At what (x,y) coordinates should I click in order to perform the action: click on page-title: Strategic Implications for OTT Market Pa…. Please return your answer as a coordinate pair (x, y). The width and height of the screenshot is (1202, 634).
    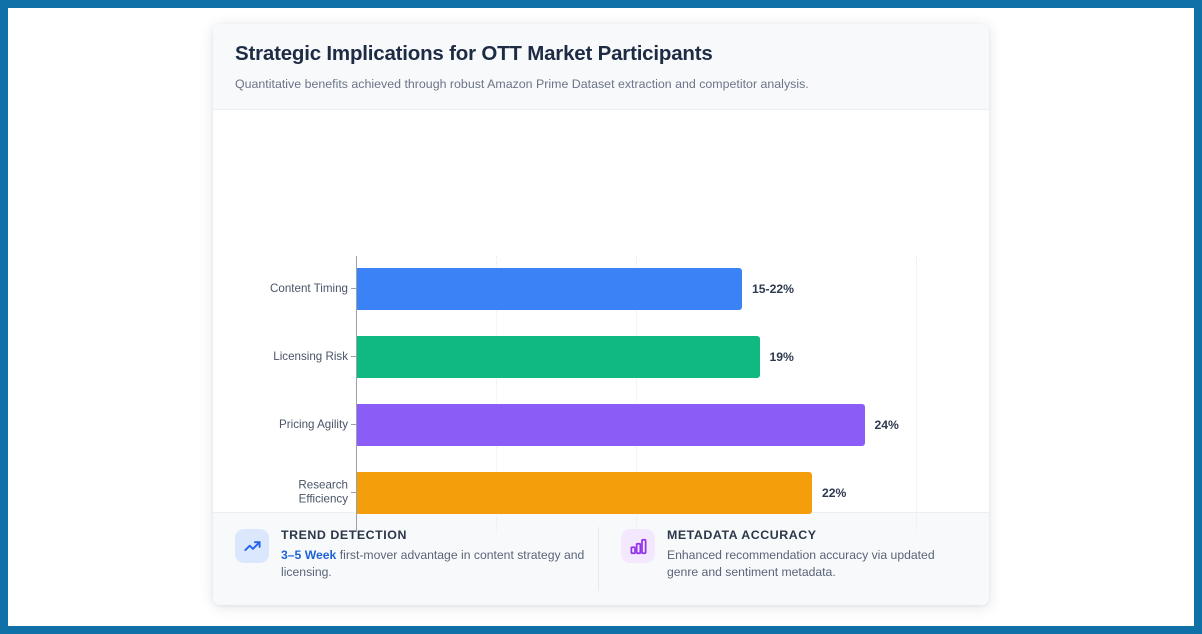
    Looking at the image, I should click on (474, 53).